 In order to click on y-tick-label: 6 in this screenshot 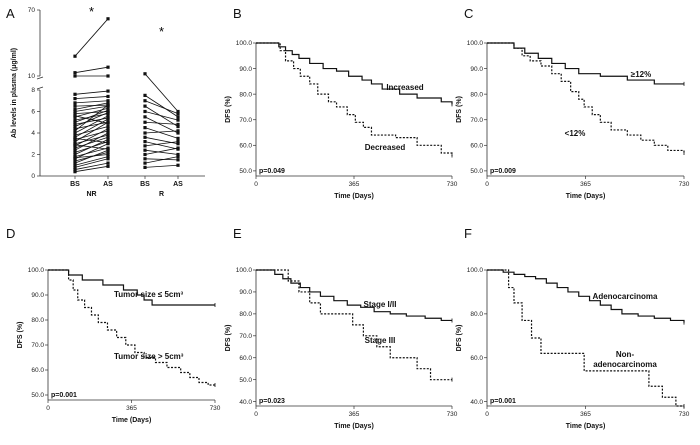, I will do `click(33, 112)`.